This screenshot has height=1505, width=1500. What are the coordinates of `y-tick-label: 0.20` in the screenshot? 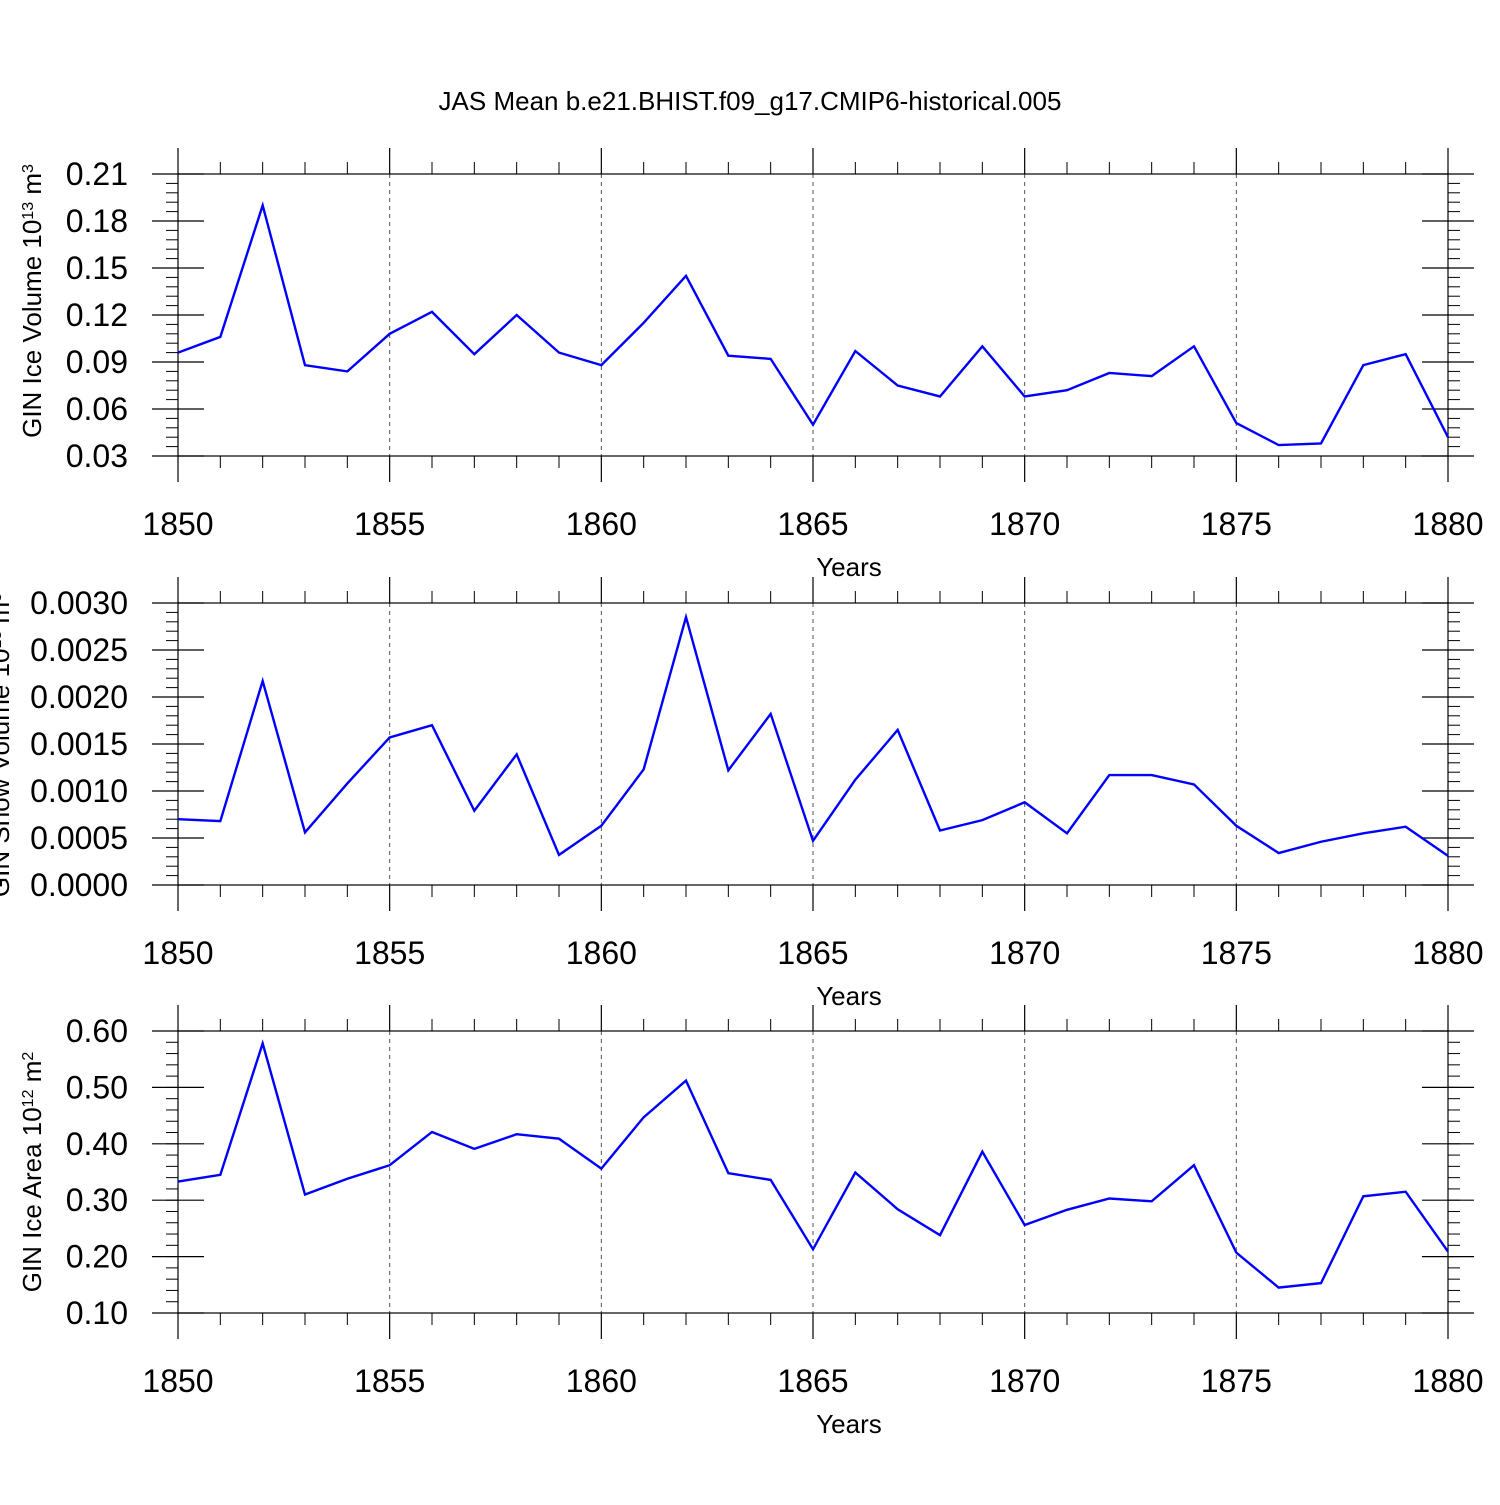 It's located at (97, 1257).